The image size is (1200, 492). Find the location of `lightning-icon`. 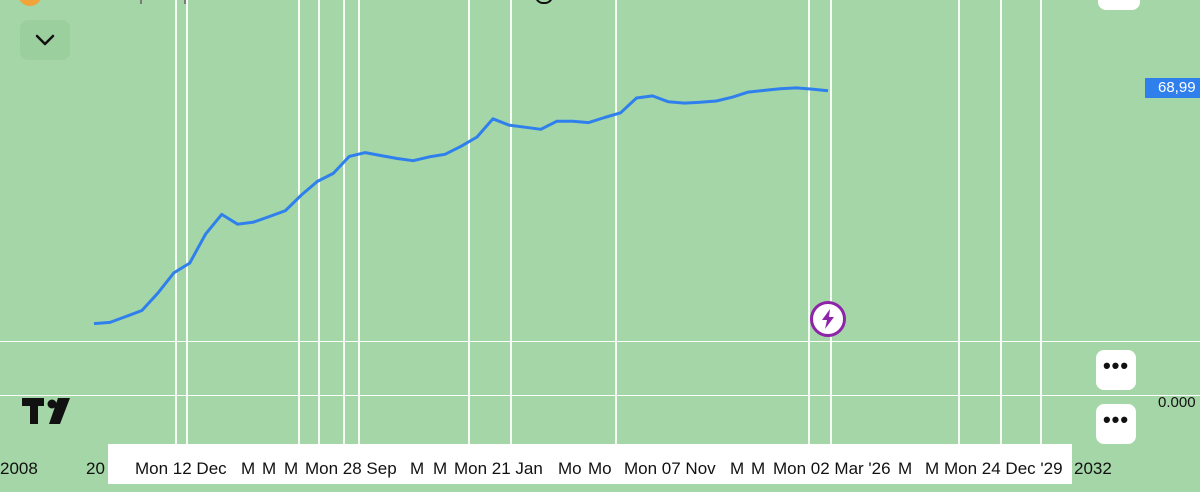

lightning-icon is located at coordinates (828, 319).